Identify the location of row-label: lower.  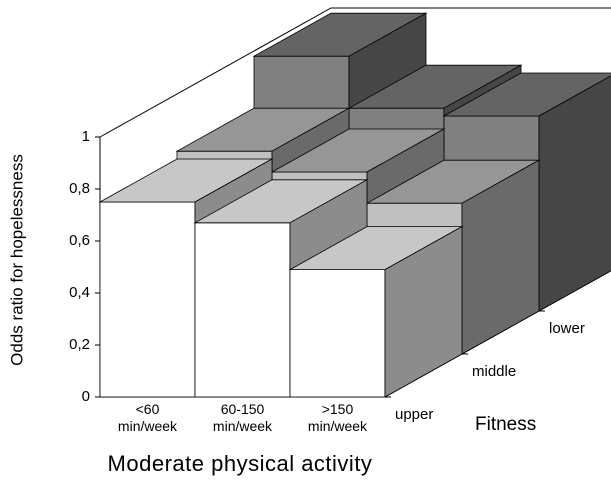
(567, 328).